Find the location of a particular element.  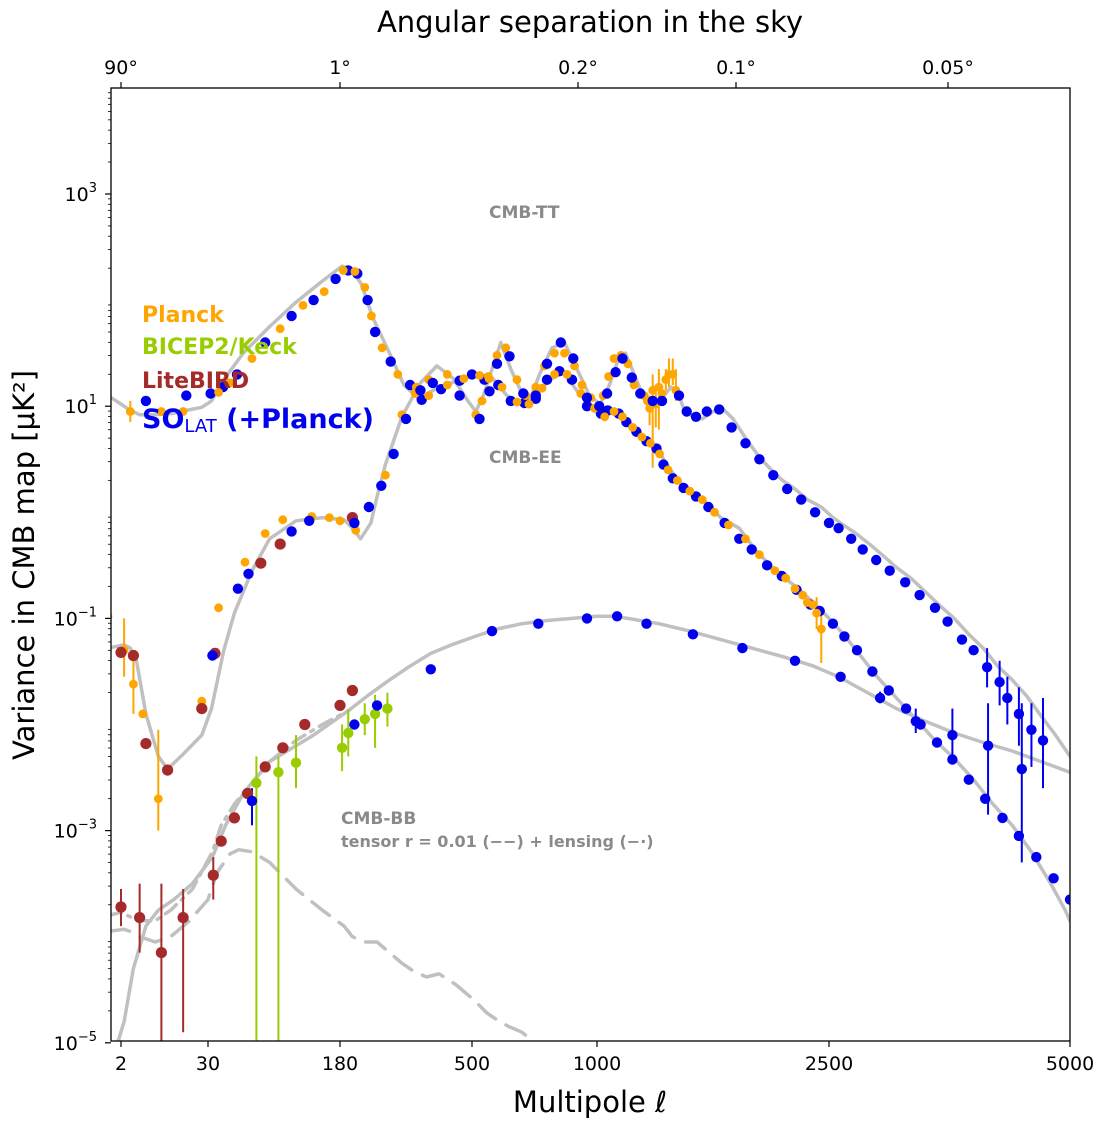

y-tick-label: 10⁻³ is located at coordinates (75, 830).